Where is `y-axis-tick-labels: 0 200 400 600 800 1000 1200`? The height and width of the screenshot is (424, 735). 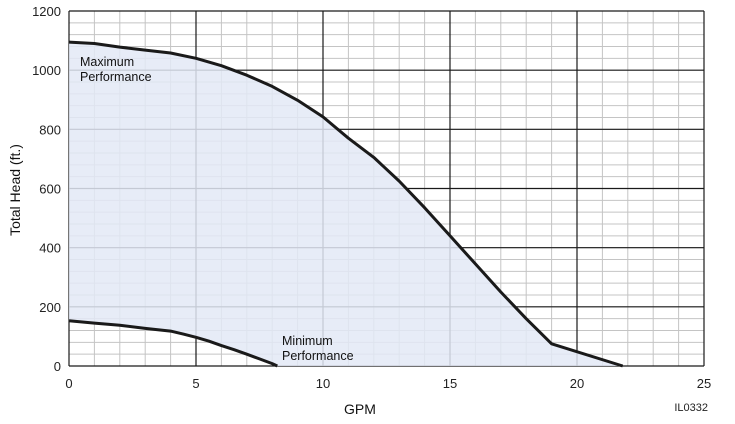
y-axis-tick-labels: 0 200 400 600 800 1000 1200 is located at coordinates (46, 189).